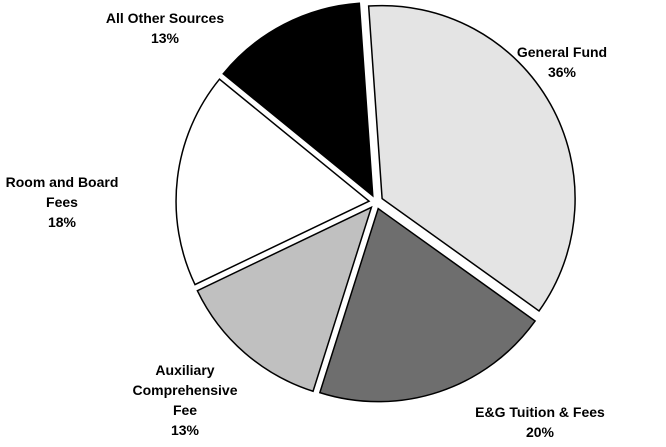 The height and width of the screenshot is (447, 666). Describe the element at coordinates (540, 412) in the screenshot. I see `category-label: E&G Tuition & Fees` at that location.